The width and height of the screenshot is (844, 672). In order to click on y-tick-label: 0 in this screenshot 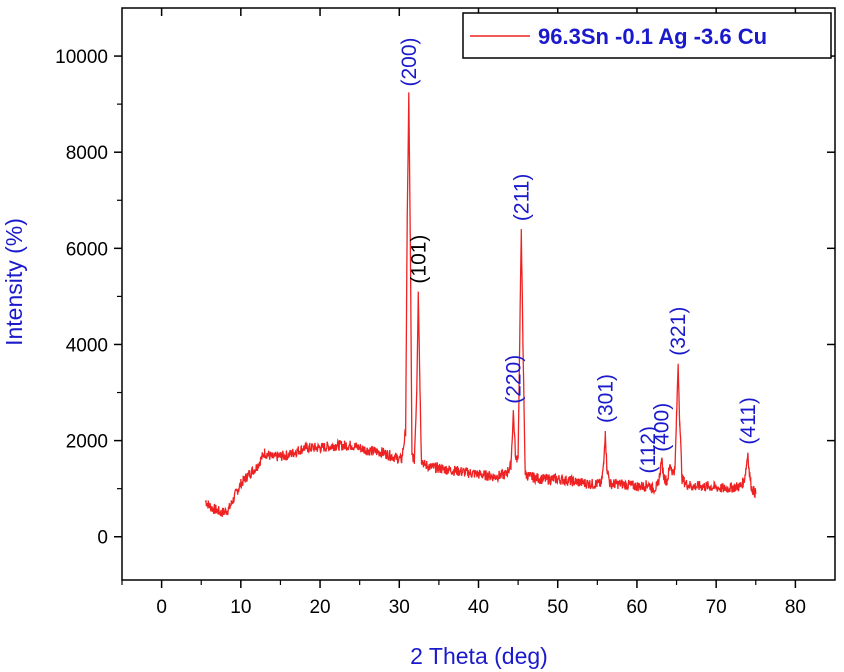, I will do `click(102, 538)`.